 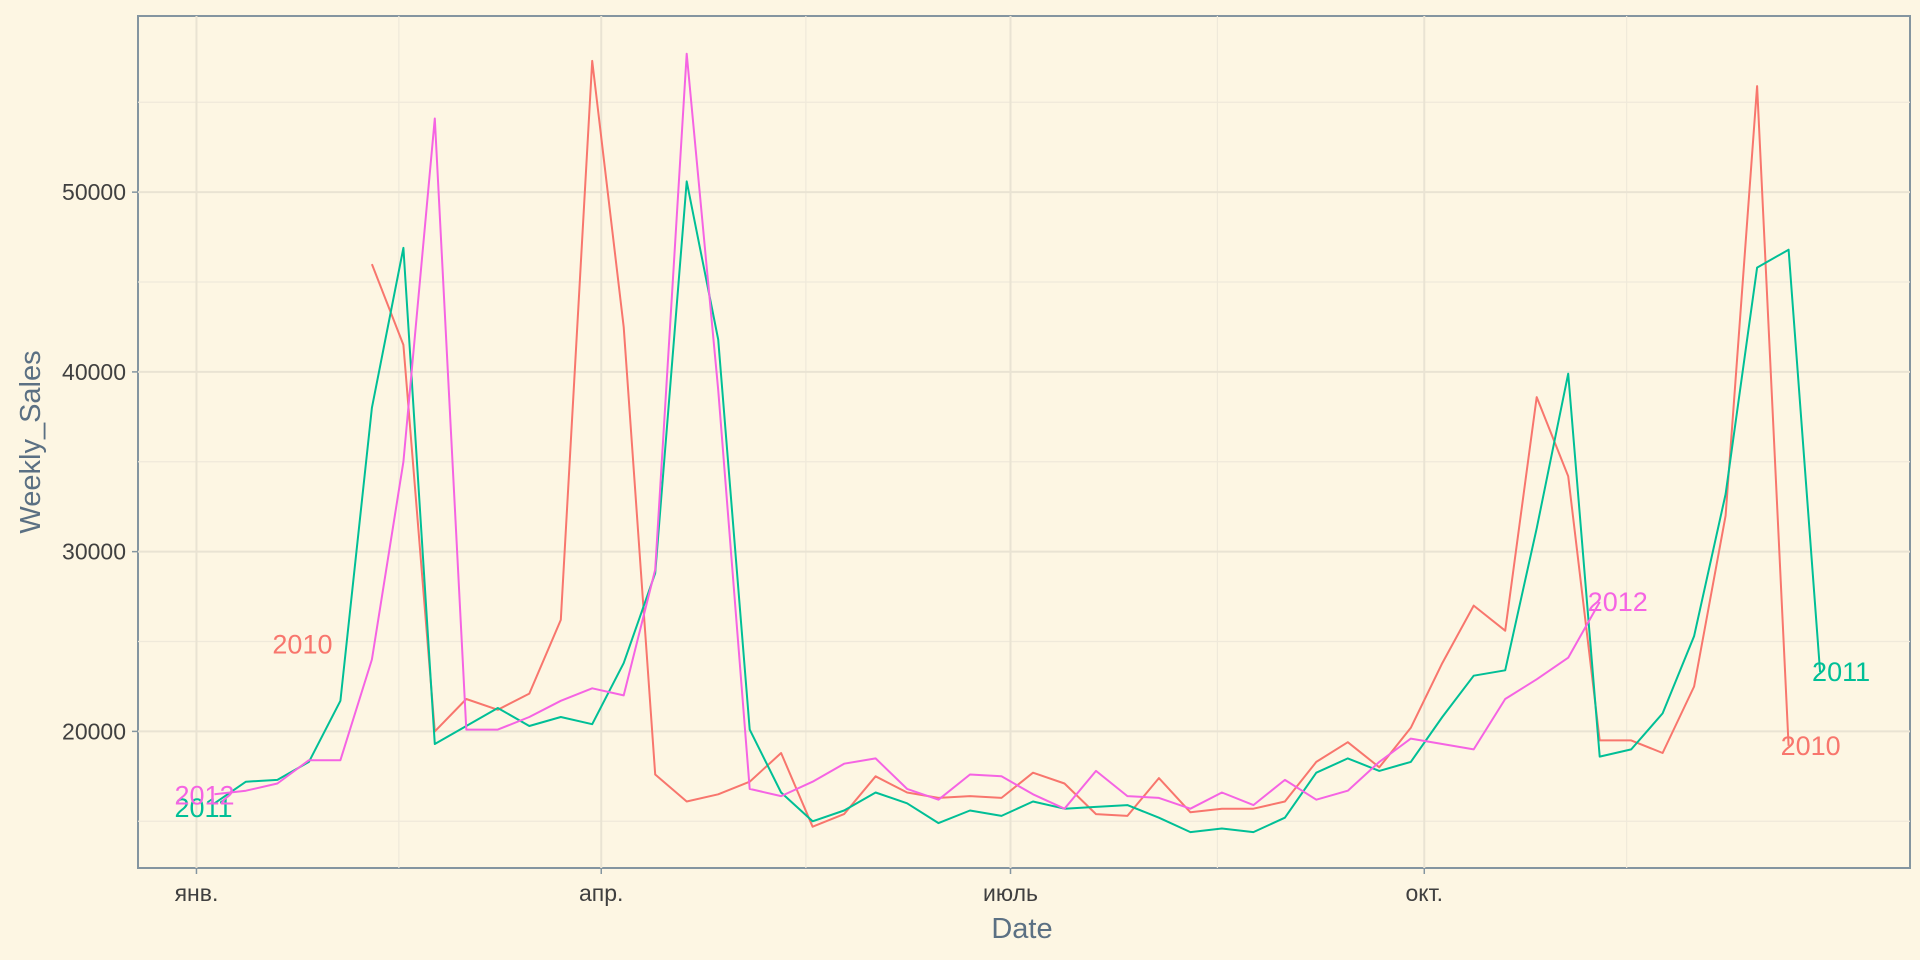 I want to click on y-axis-ticks: 20000 30000 40000 50000, so click(x=100, y=461).